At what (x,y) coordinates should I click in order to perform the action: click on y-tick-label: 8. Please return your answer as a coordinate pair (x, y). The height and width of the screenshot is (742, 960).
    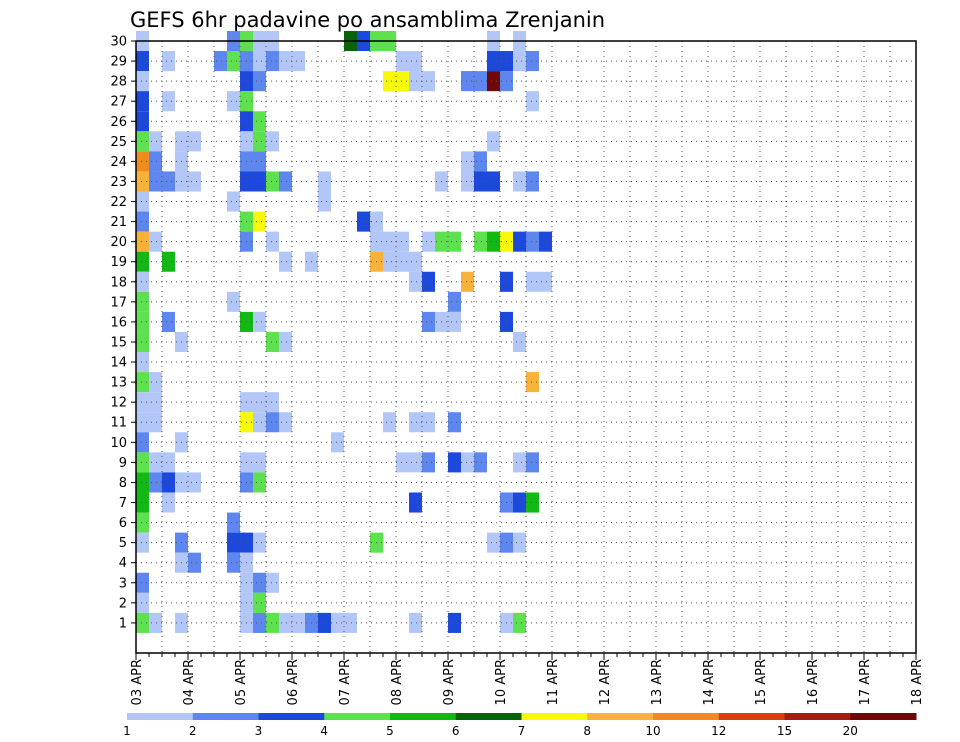
    Looking at the image, I should click on (123, 483).